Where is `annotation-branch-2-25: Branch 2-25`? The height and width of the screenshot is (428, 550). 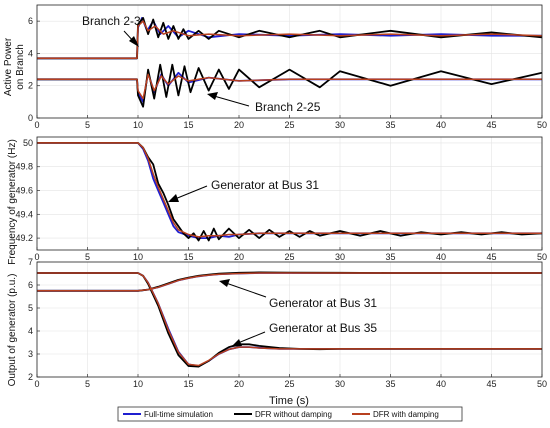
annotation-branch-2-25: Branch 2-25 is located at coordinates (264, 103).